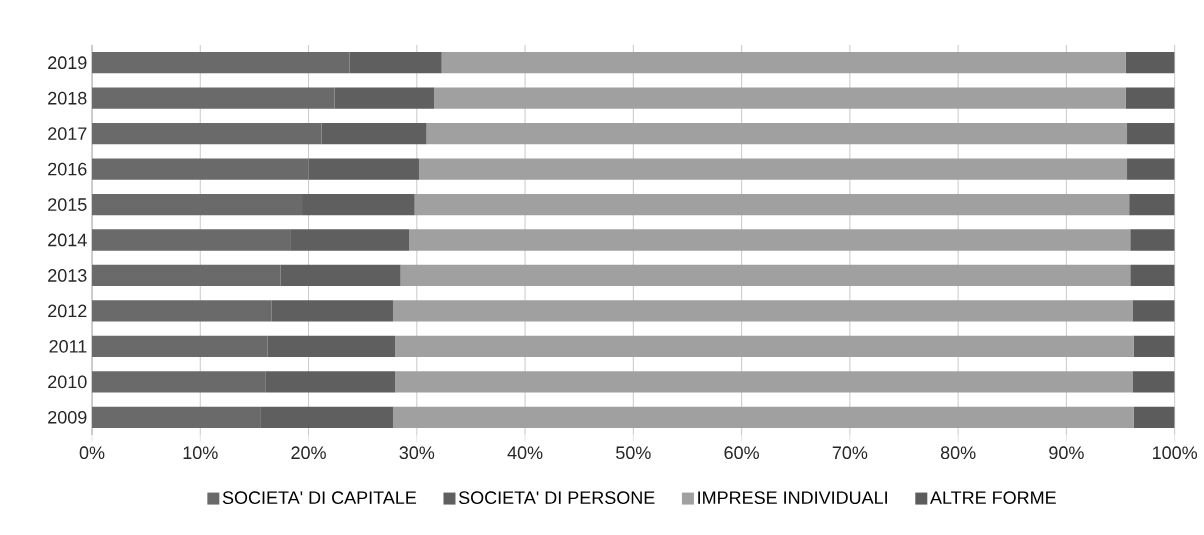  What do you see at coordinates (67, 382) in the screenshot?
I see `y-tick-label: 2010` at bounding box center [67, 382].